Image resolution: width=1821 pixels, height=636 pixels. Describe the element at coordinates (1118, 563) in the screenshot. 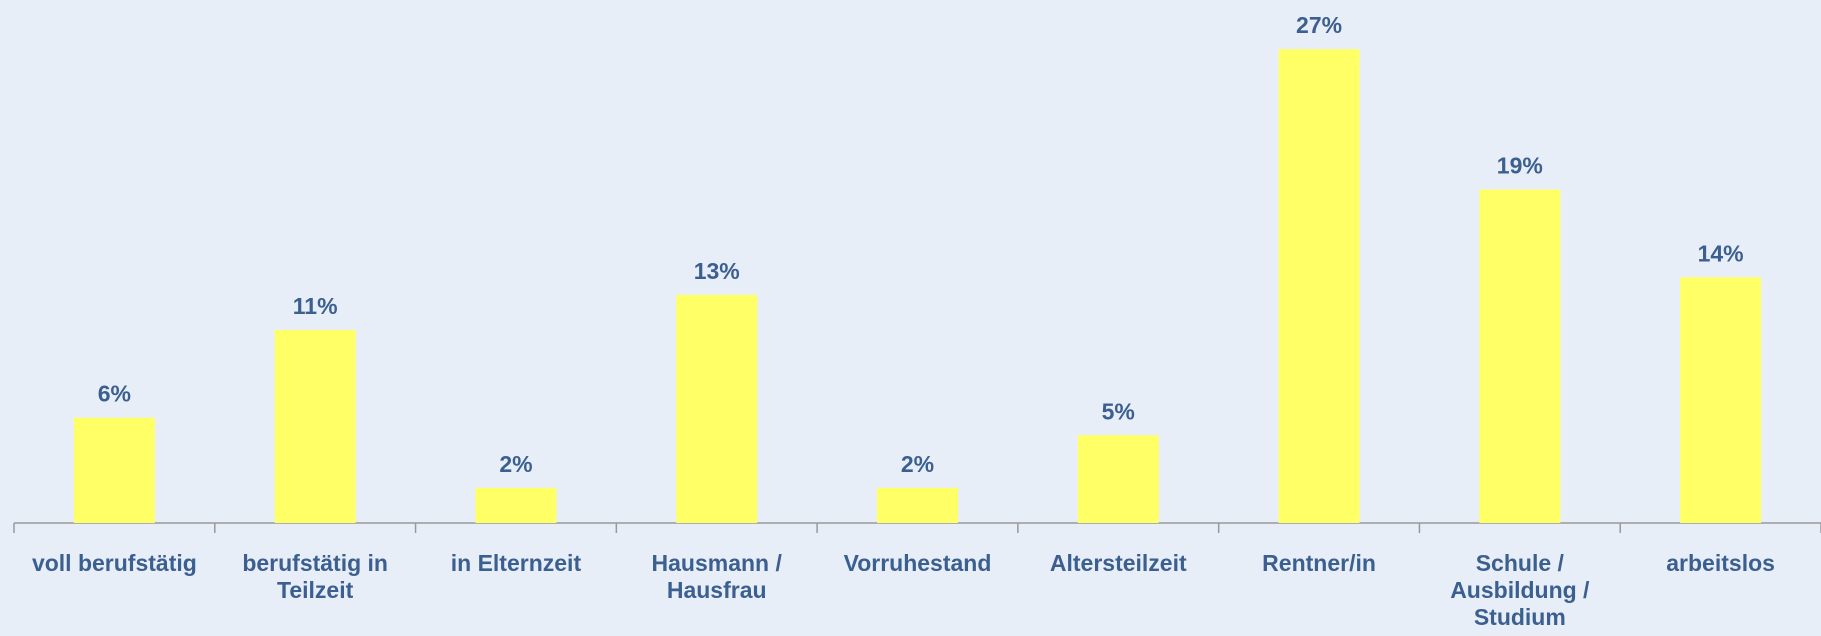

I see `x-tick-label: Altersteilzeit` at that location.